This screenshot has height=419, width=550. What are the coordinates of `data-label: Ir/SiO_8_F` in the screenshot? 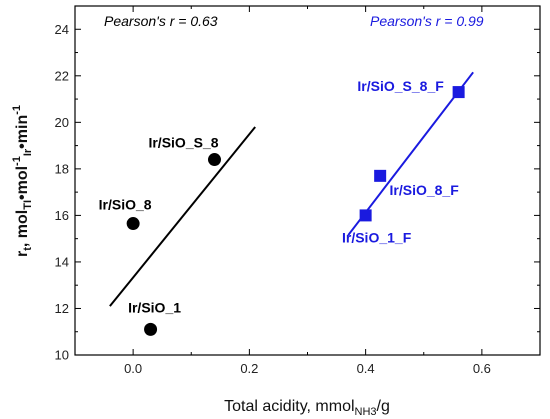 It's located at (425, 190).